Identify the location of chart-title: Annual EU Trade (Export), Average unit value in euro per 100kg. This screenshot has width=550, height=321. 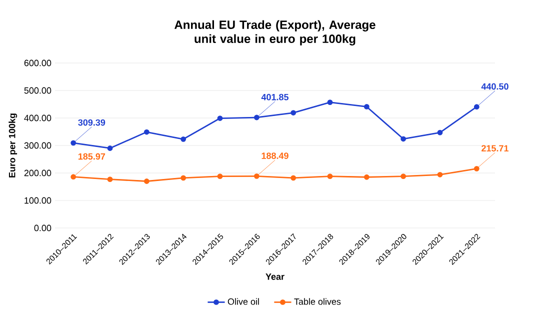
(275, 33).